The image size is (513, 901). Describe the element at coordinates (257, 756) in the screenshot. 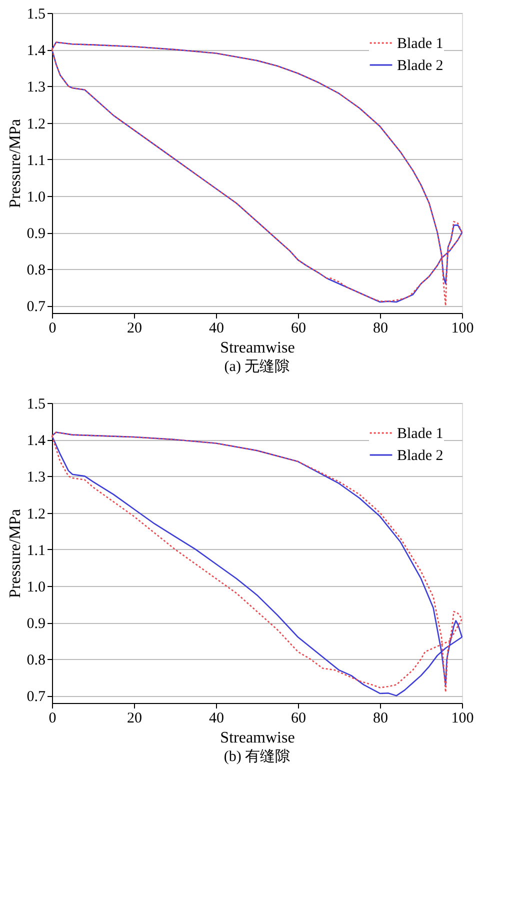

I see `text: (b) 有缝隙` at that location.